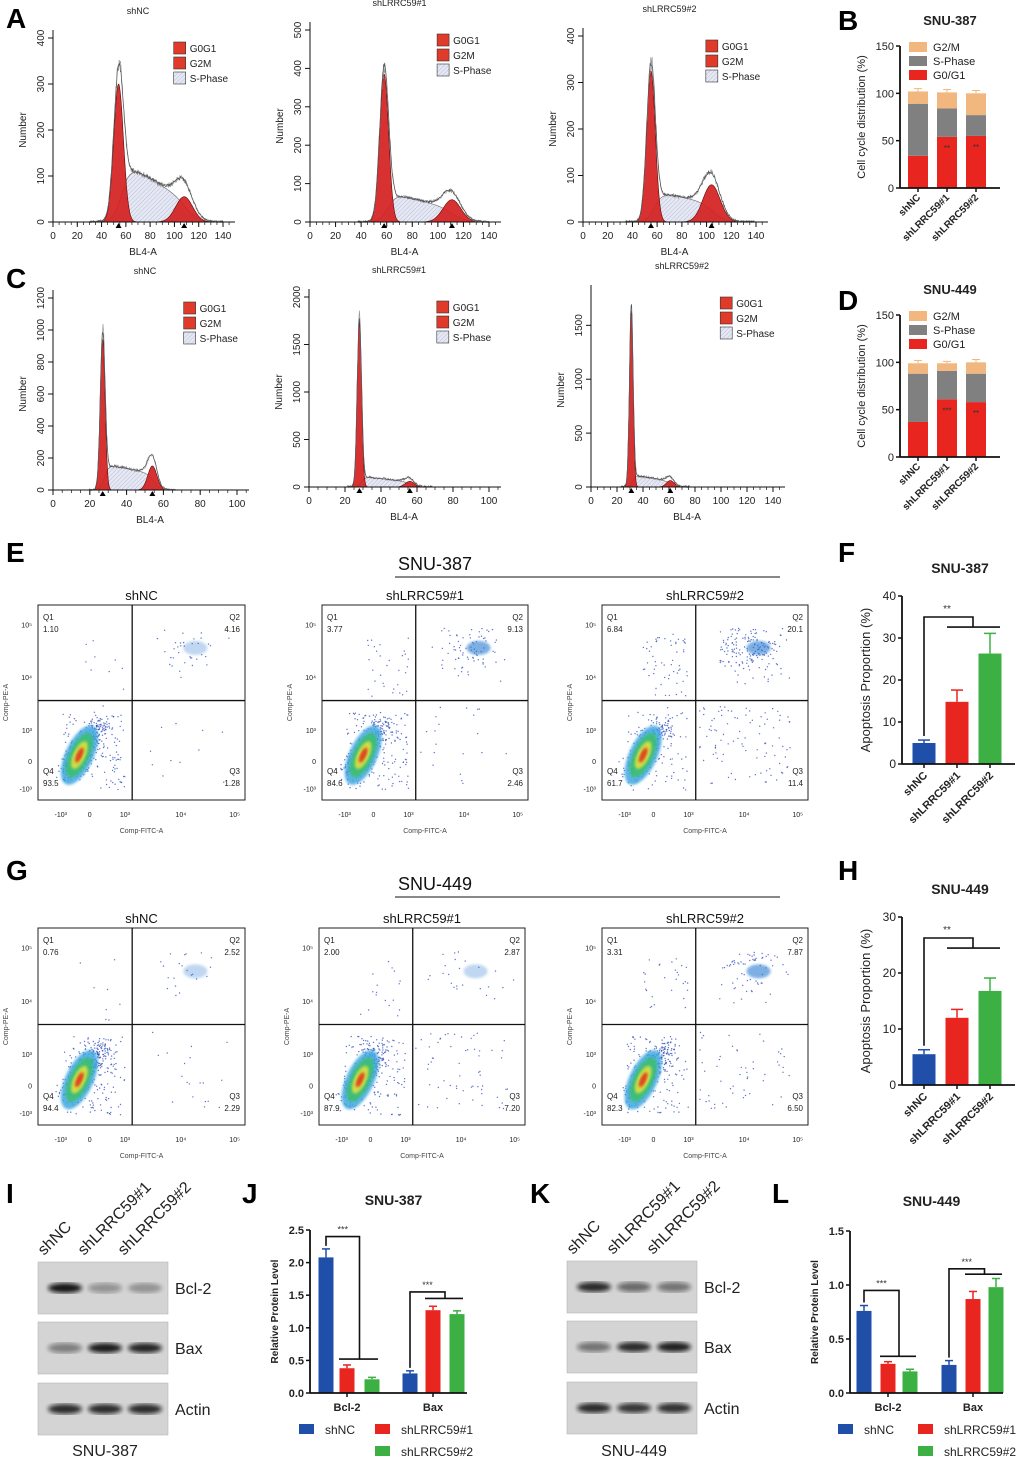 The image size is (1020, 1462). What do you see at coordinates (726, 318) in the screenshot?
I see `legend-swatch` at bounding box center [726, 318].